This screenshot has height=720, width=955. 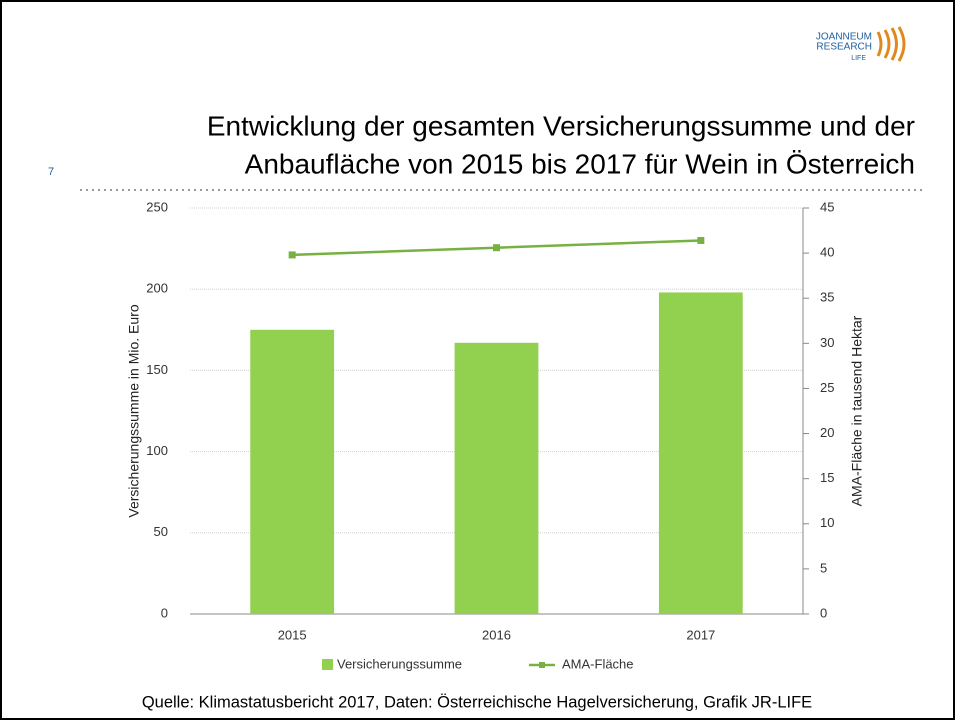 I want to click on y2-tick-label: 45, so click(x=827, y=206).